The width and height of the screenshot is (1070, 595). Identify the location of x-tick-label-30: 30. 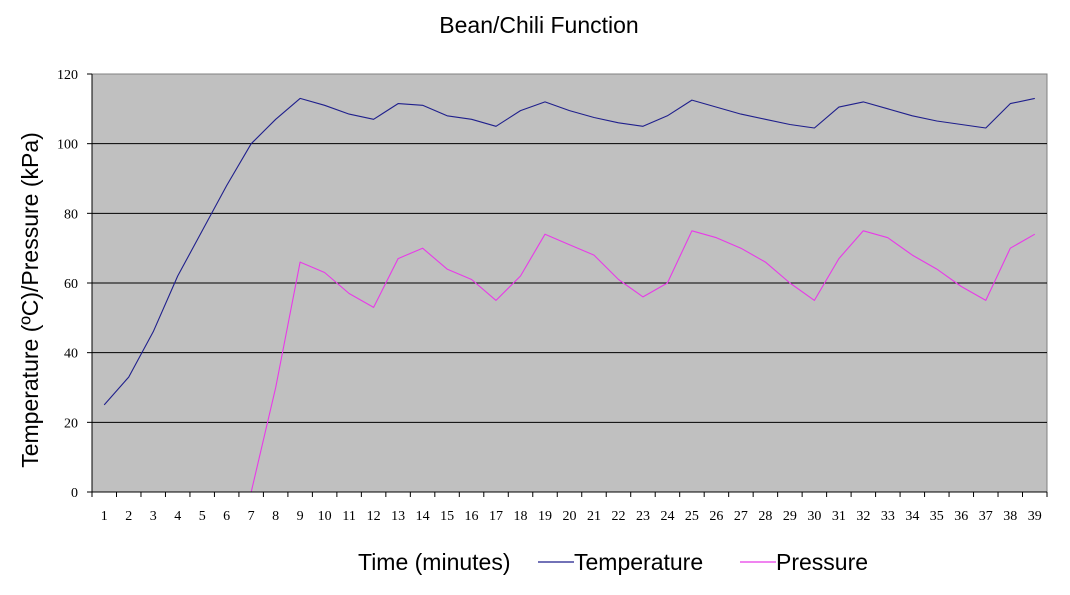
(814, 516).